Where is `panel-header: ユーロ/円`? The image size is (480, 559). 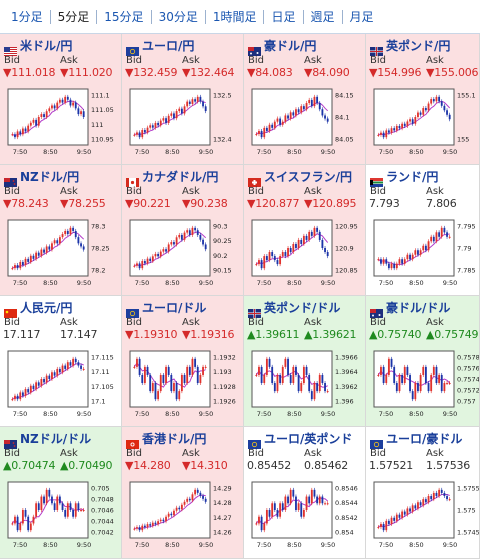 panel-header: ユーロ/円 is located at coordinates (160, 46).